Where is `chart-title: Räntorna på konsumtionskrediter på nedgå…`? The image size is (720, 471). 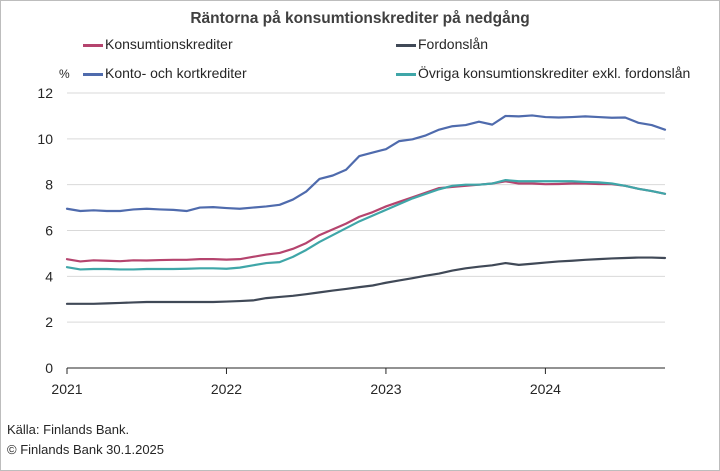
chart-title: Räntorna på konsumtionskrediter på nedgå… is located at coordinates (360, 18).